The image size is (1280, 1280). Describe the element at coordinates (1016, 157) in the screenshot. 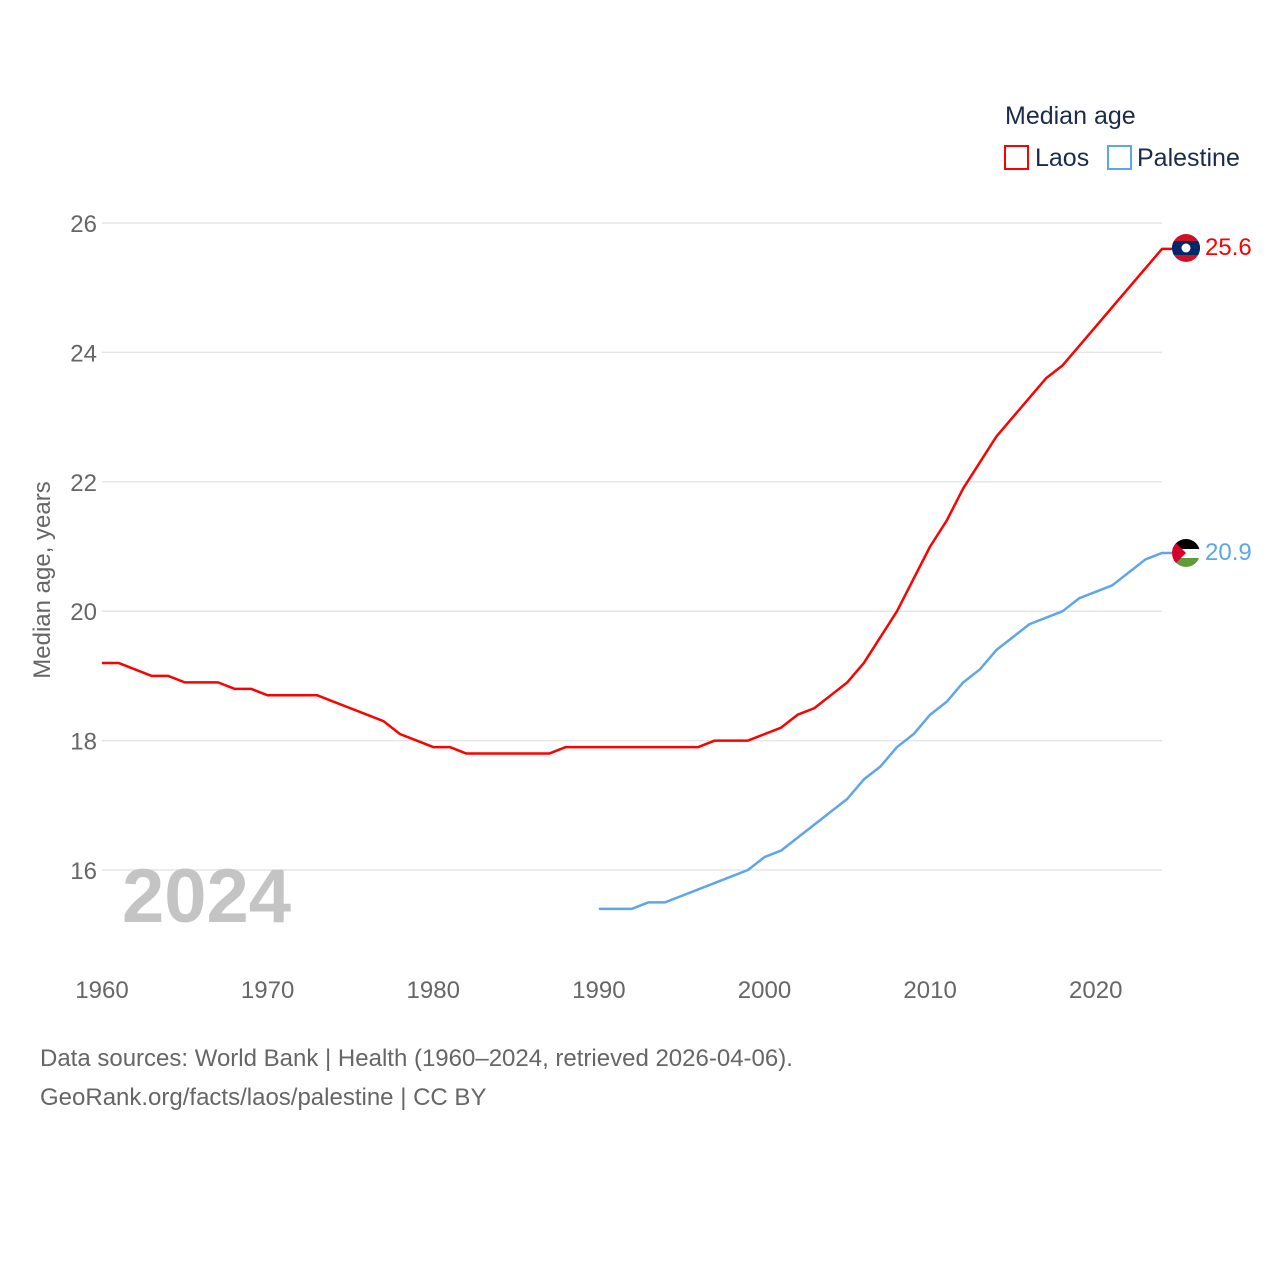

I see `legend-swatch-laos` at that location.